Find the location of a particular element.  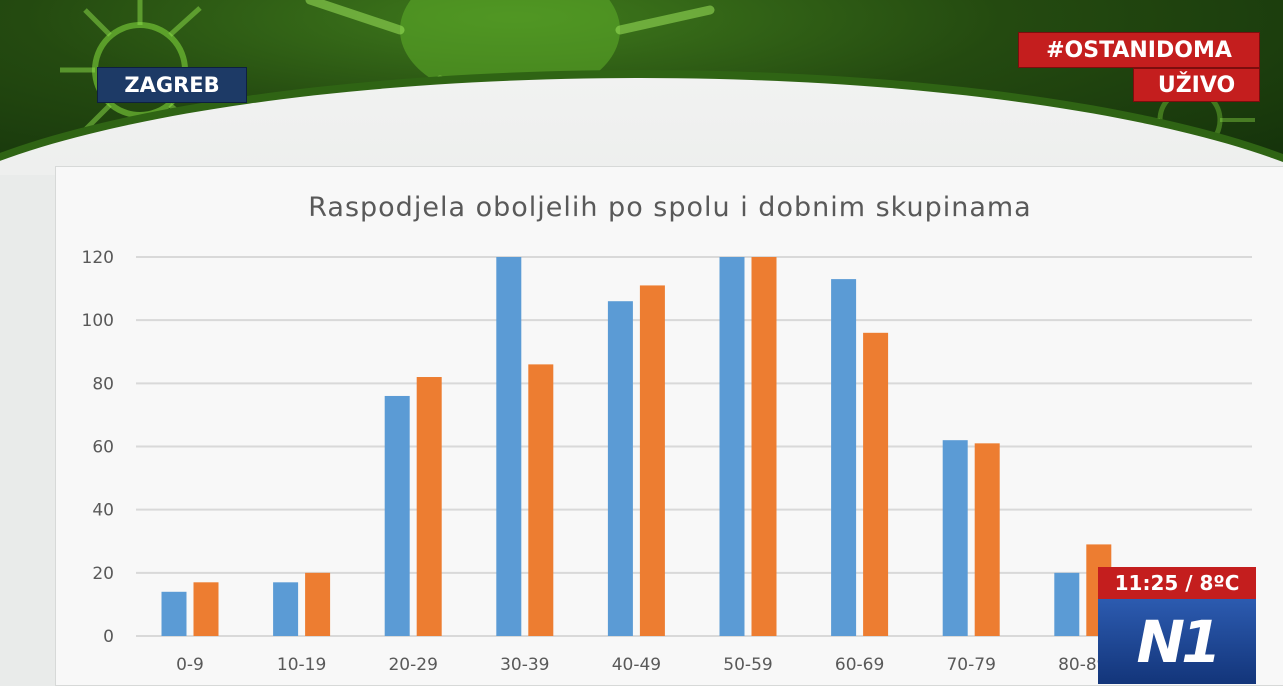

x-tick-label: 40-49 is located at coordinates (636, 665).